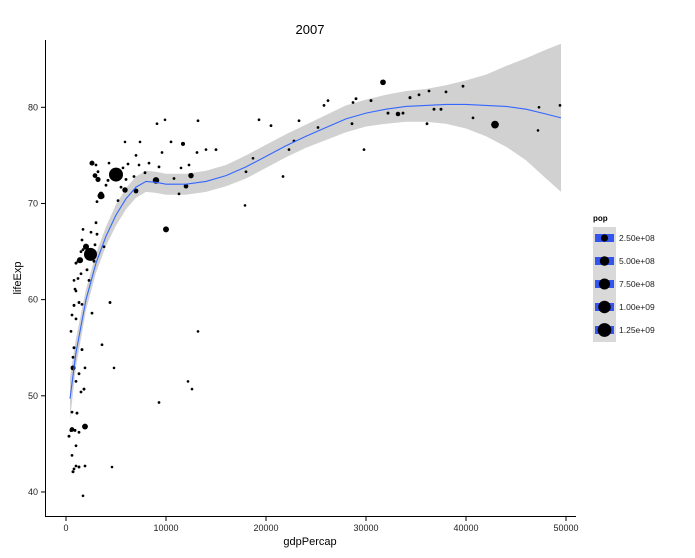  I want to click on y-tick-label: 70, so click(33, 203).